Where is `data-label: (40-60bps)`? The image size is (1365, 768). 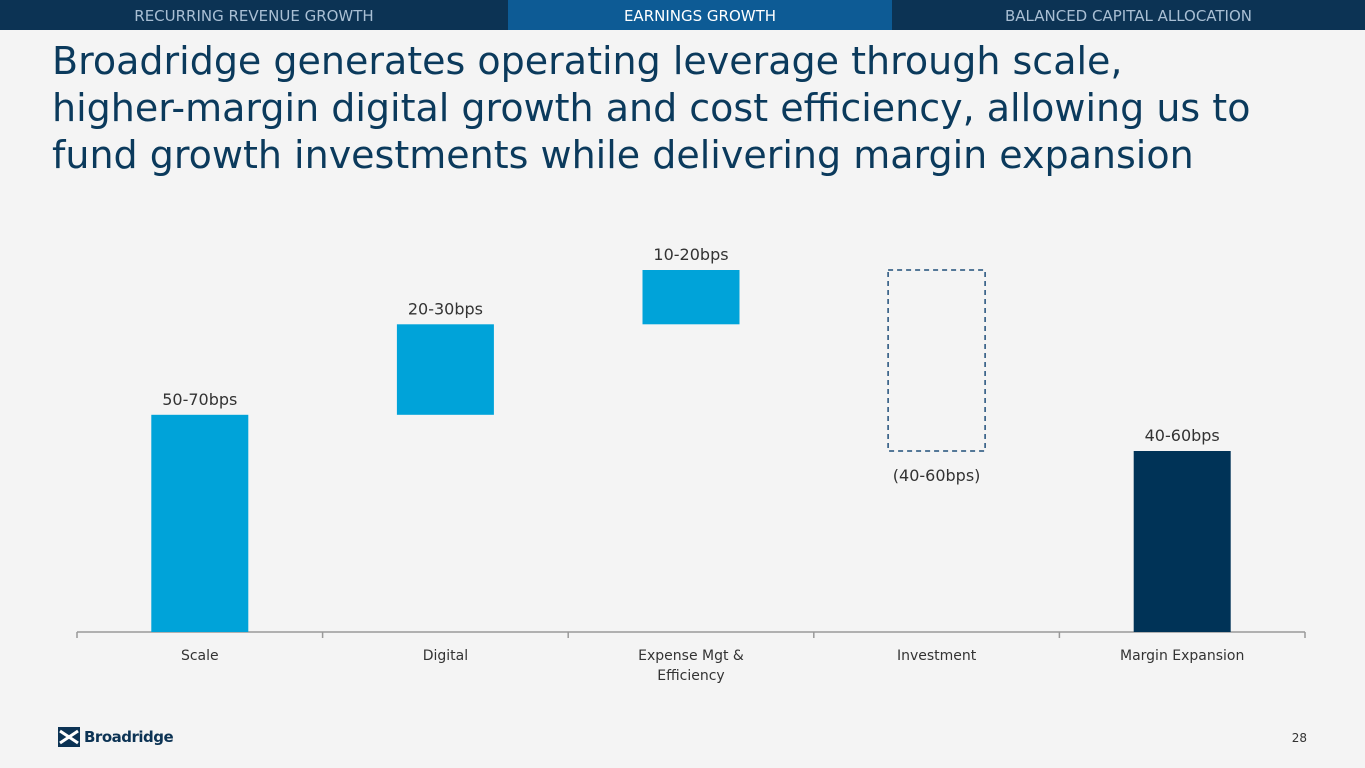
data-label: (40-60bps) is located at coordinates (937, 475).